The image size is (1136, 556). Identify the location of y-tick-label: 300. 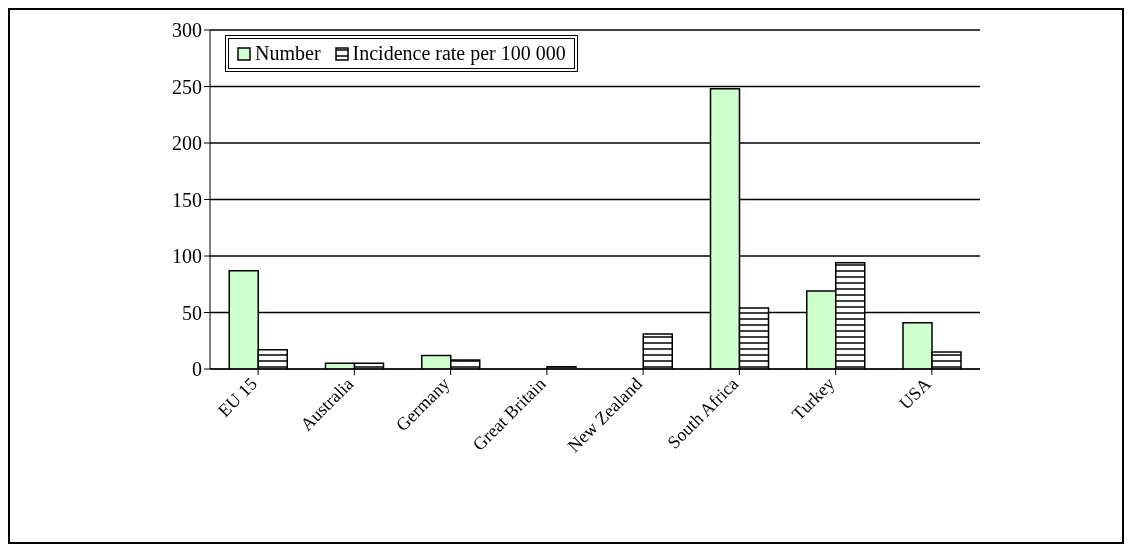
(187, 30).